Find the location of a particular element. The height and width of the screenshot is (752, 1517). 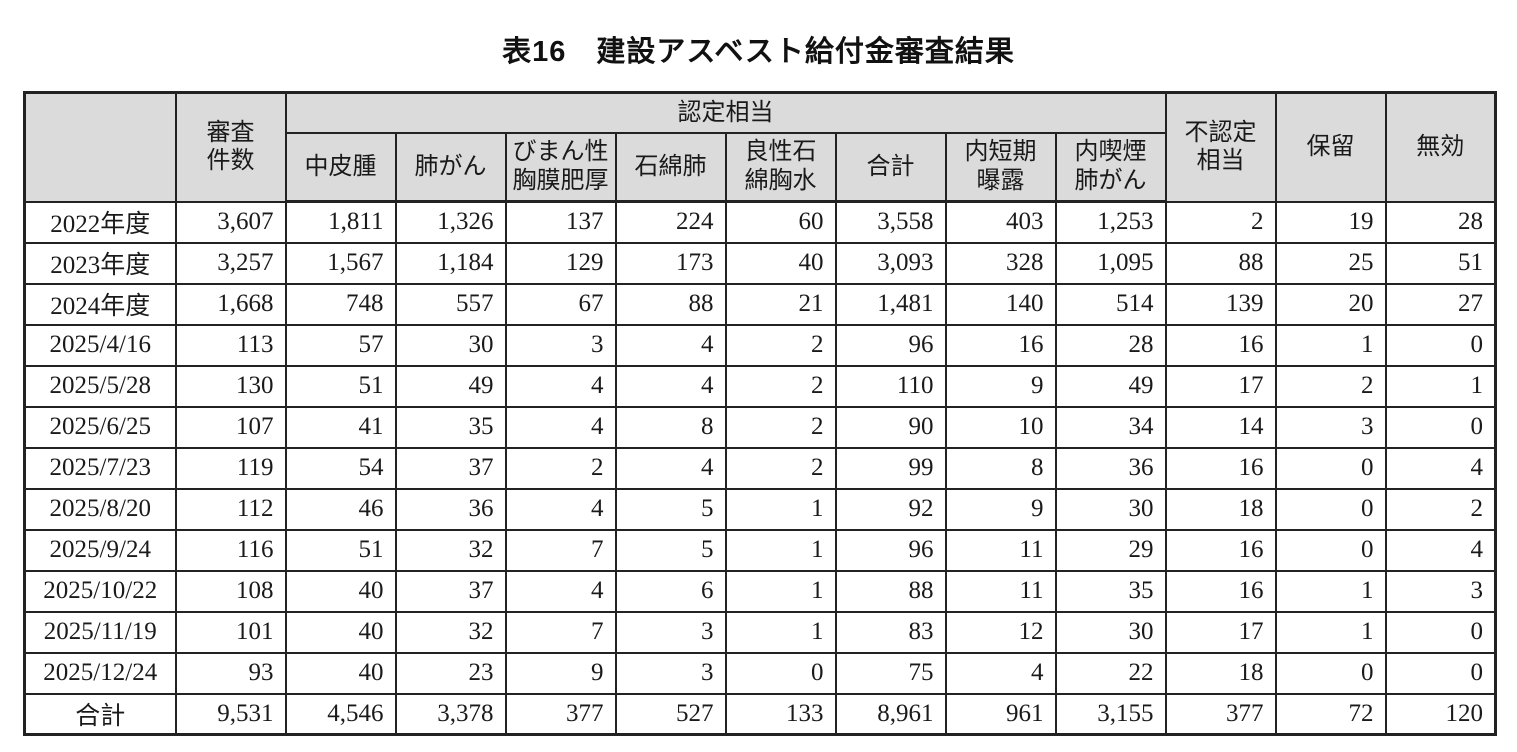

table-cell: 133 is located at coordinates (780, 714).